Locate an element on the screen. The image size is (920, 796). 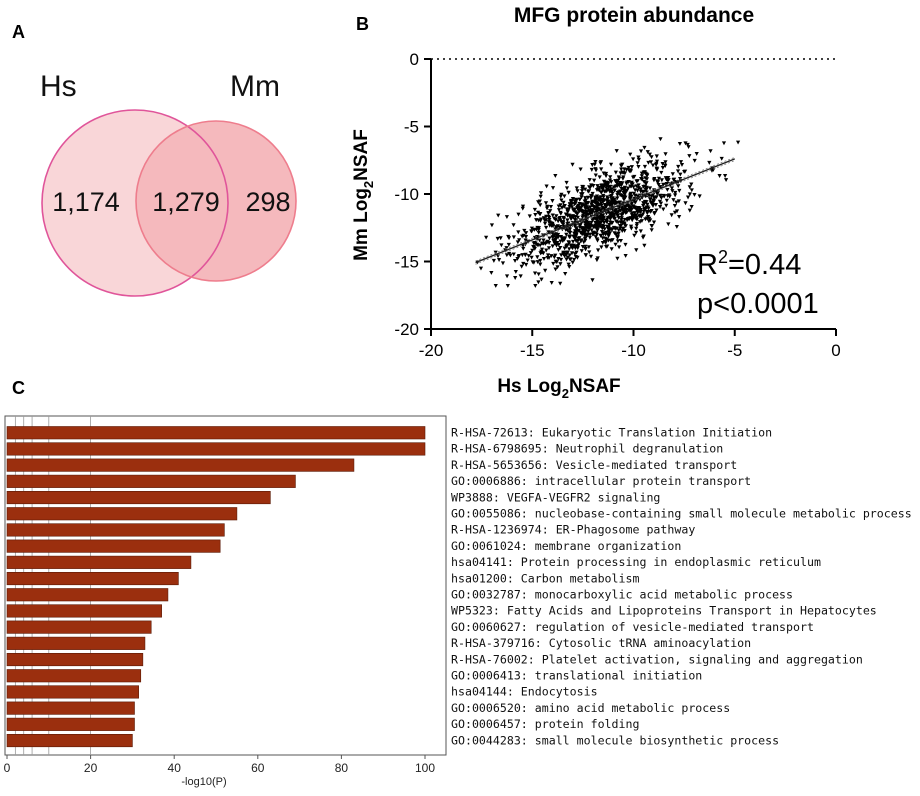
bar-chart-x-tick-label: 80 is located at coordinates (342, 768).